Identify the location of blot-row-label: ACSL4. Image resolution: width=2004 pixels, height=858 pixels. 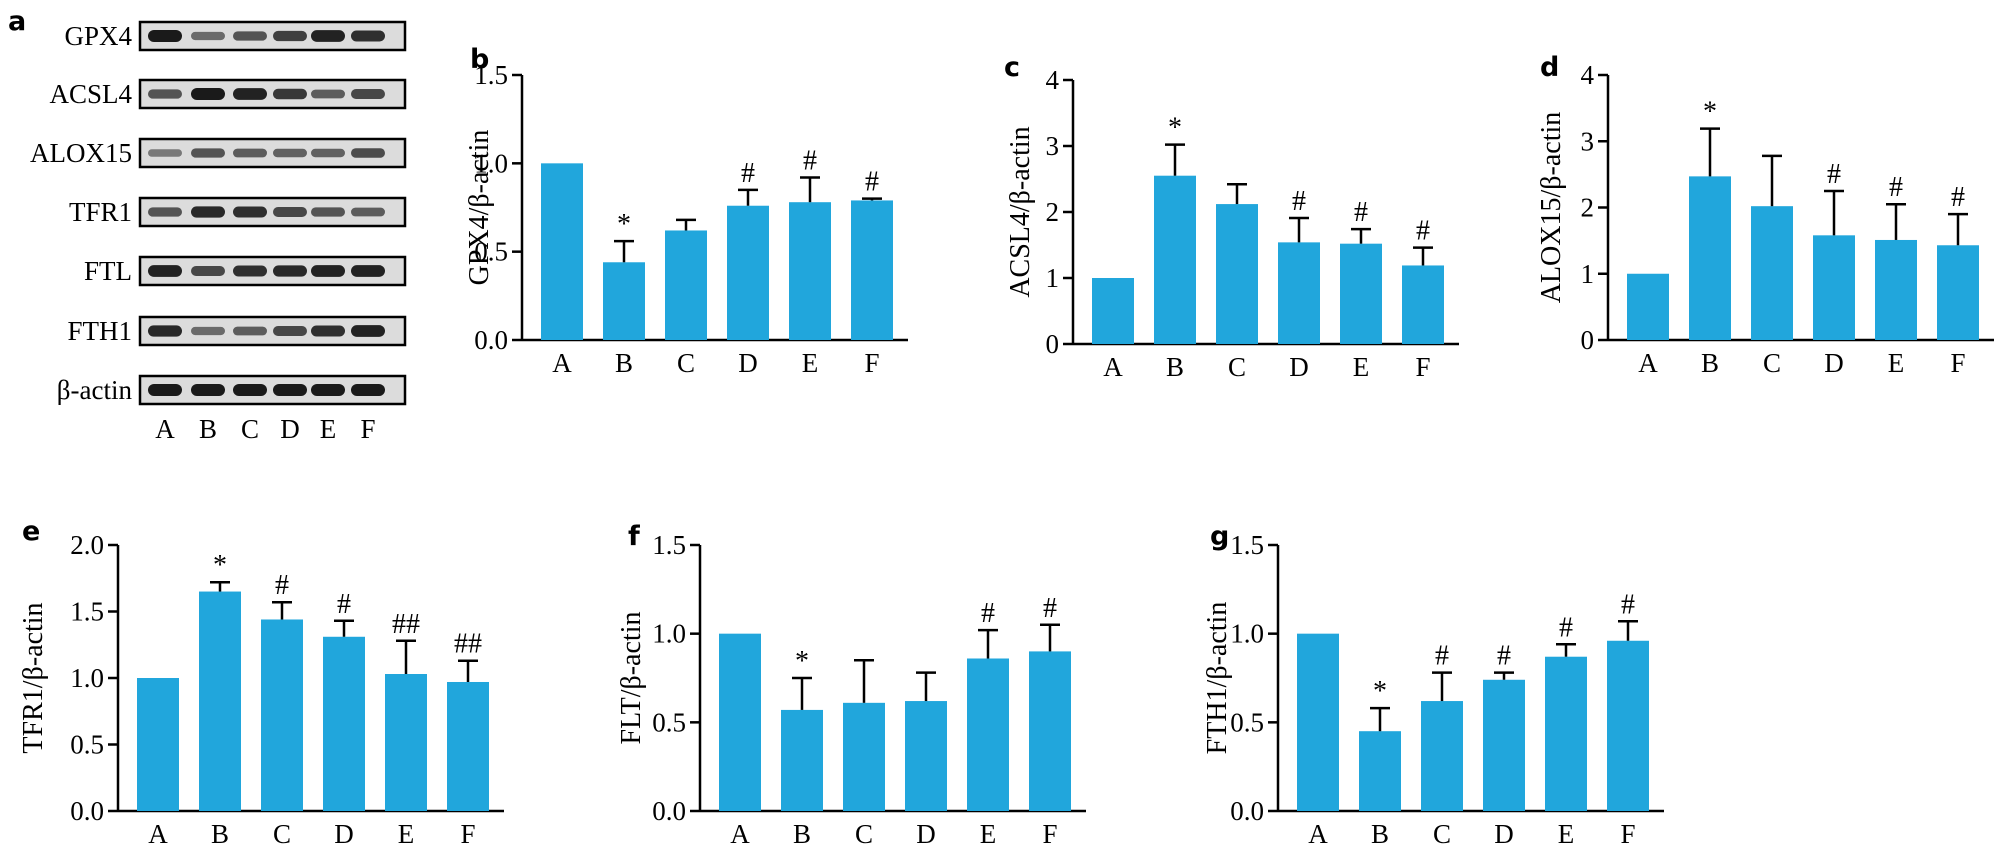
(90, 94).